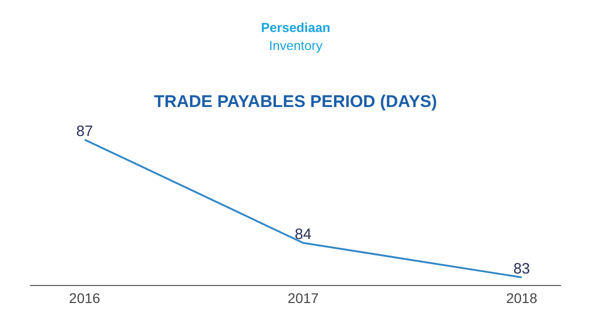 The image size is (591, 325). Describe the element at coordinates (296, 45) in the screenshot. I see `text: Inventory` at that location.